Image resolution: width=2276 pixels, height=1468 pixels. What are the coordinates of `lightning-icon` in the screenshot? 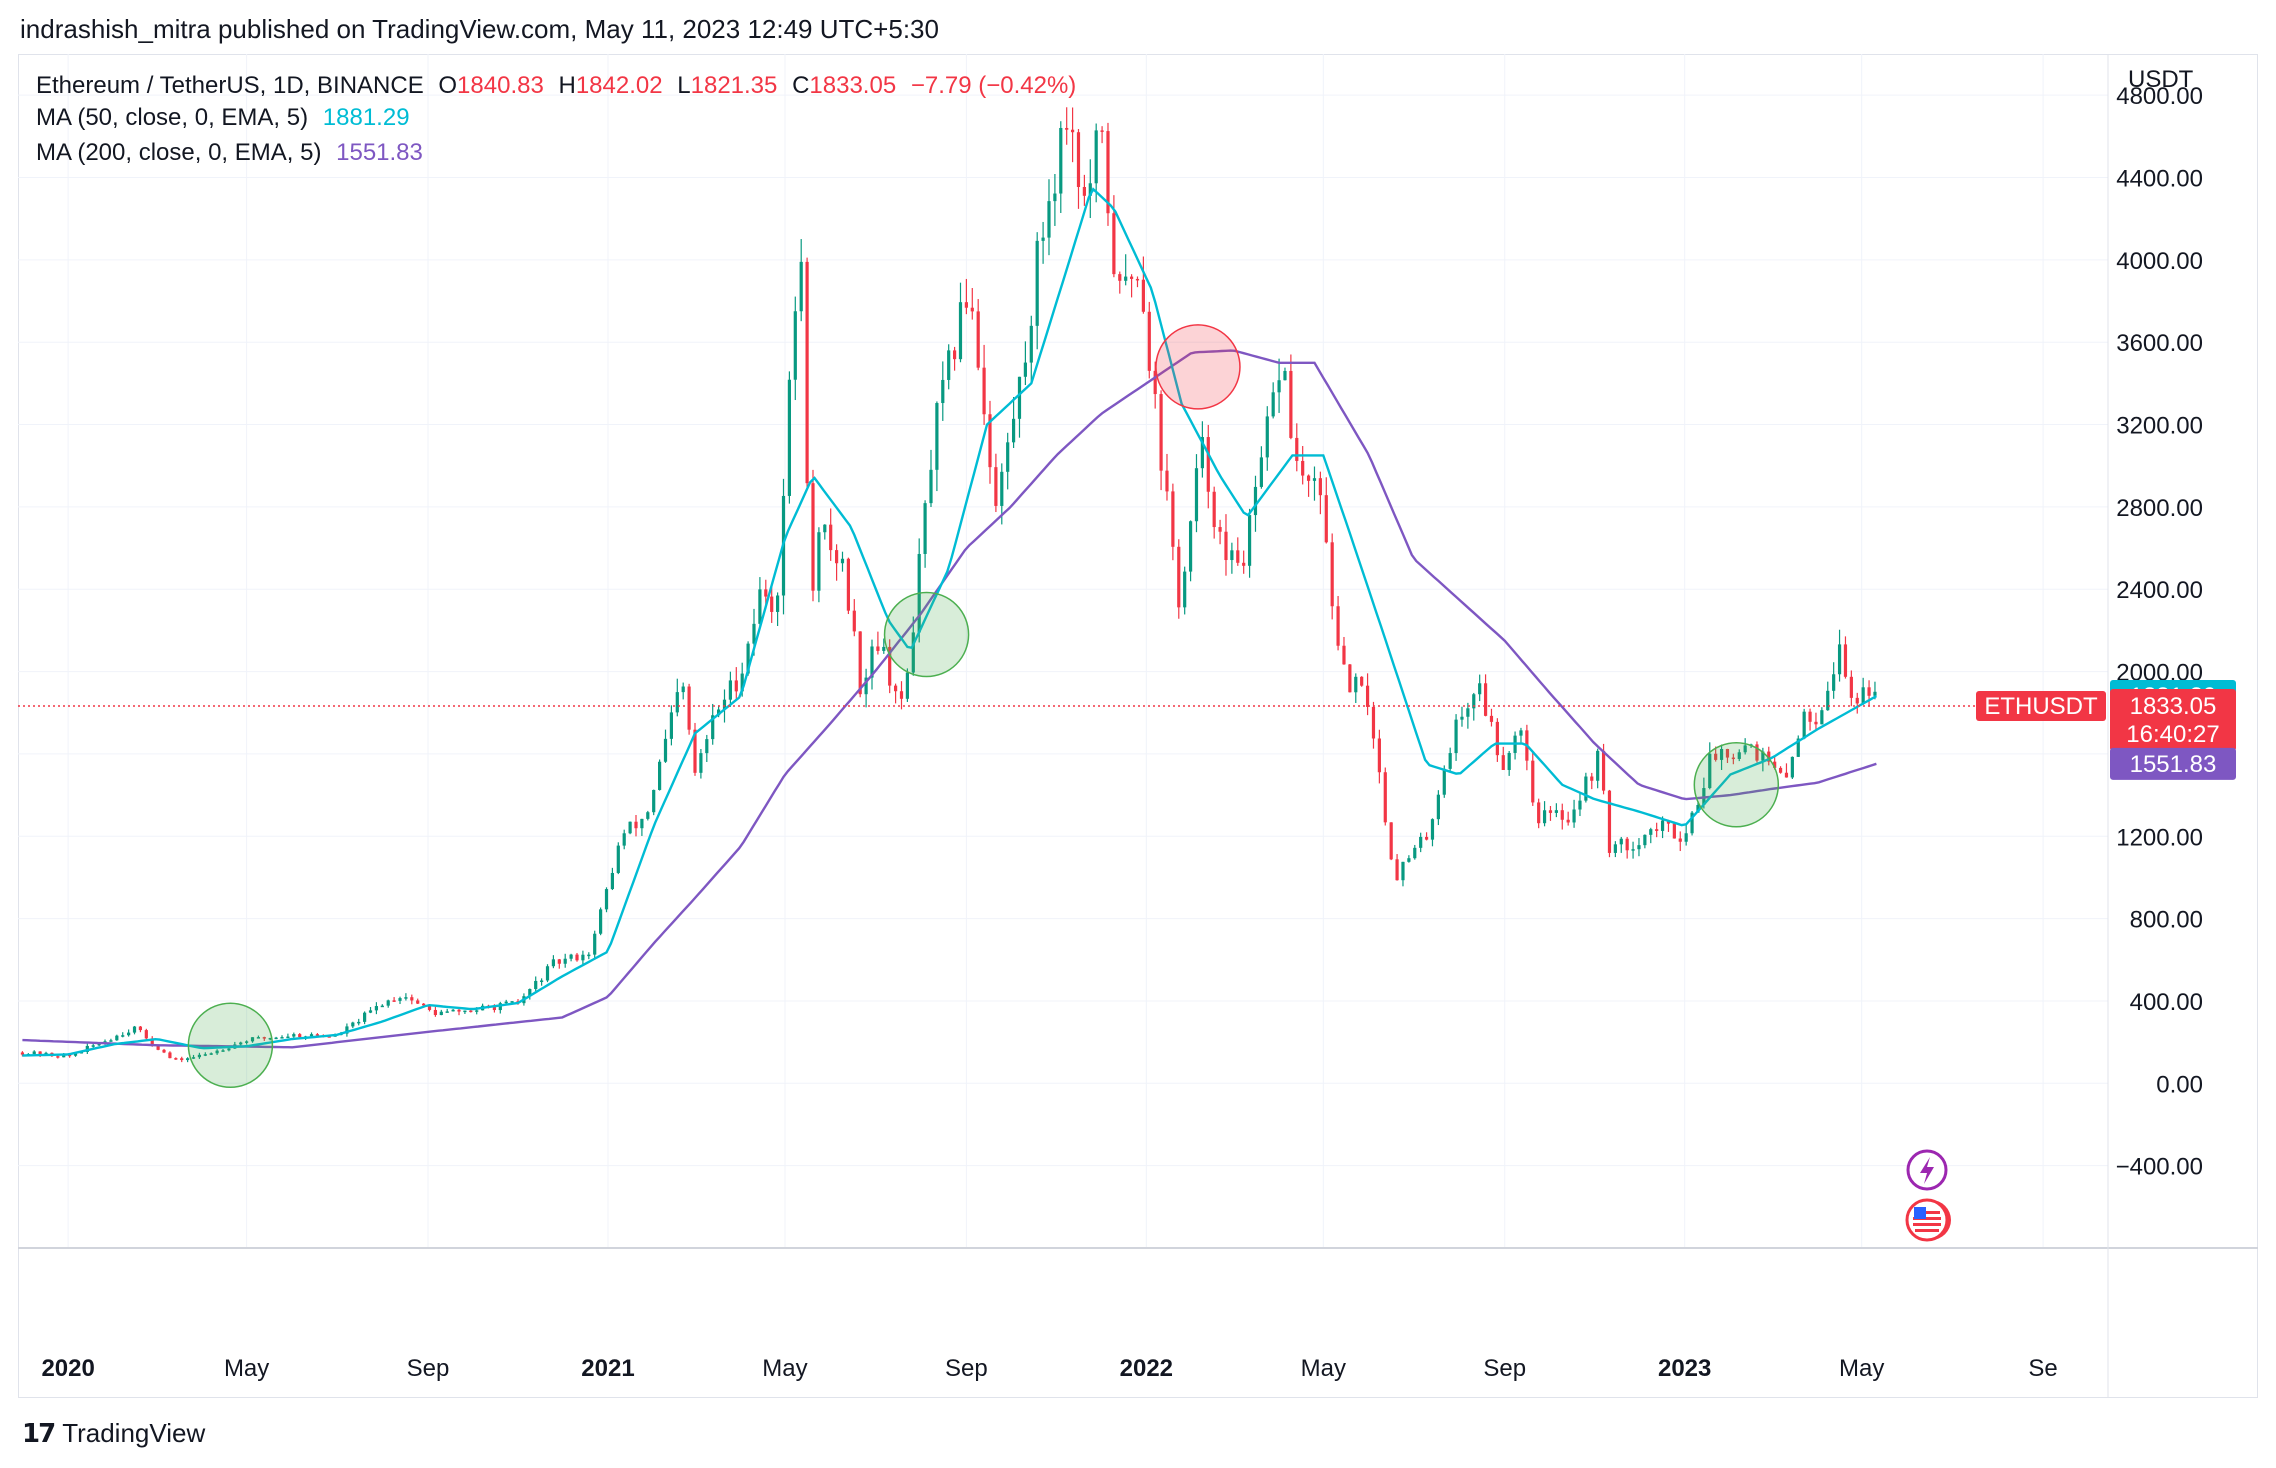 It's located at (1927, 1170).